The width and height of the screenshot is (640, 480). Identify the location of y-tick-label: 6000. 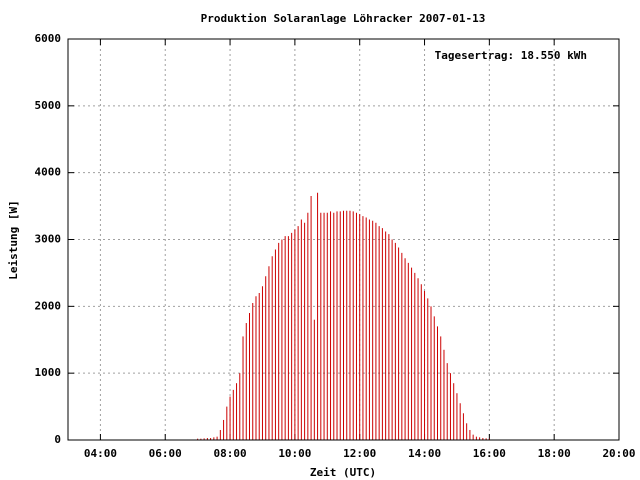
(48, 38).